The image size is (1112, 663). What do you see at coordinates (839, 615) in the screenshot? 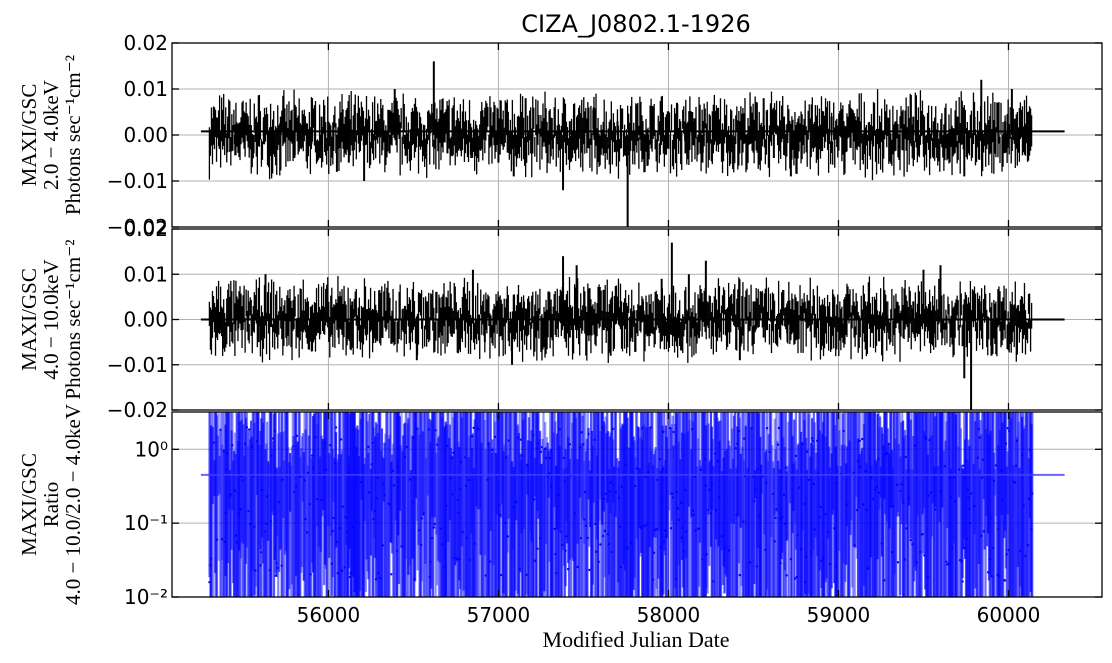
I see `x-tick-label: 59000` at bounding box center [839, 615].